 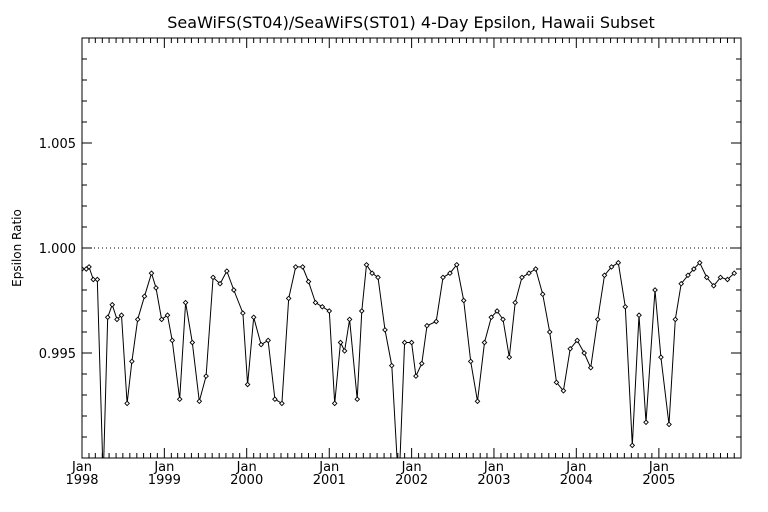 I want to click on x-tick-year-label: 2001, so click(x=329, y=480).